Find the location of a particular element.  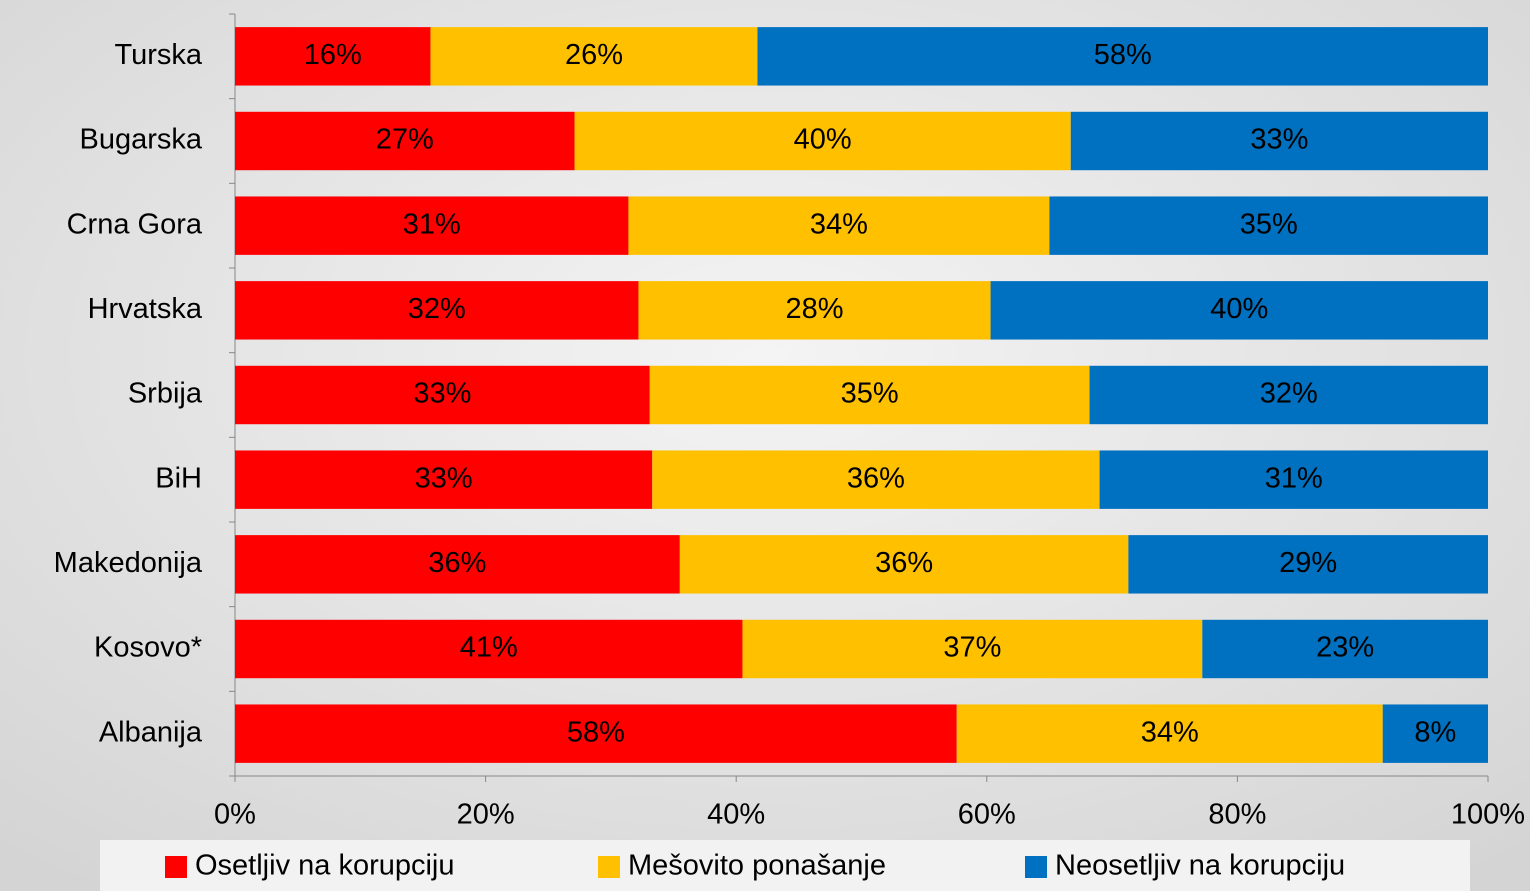

y-tick-label: Kosovo* is located at coordinates (148, 648).